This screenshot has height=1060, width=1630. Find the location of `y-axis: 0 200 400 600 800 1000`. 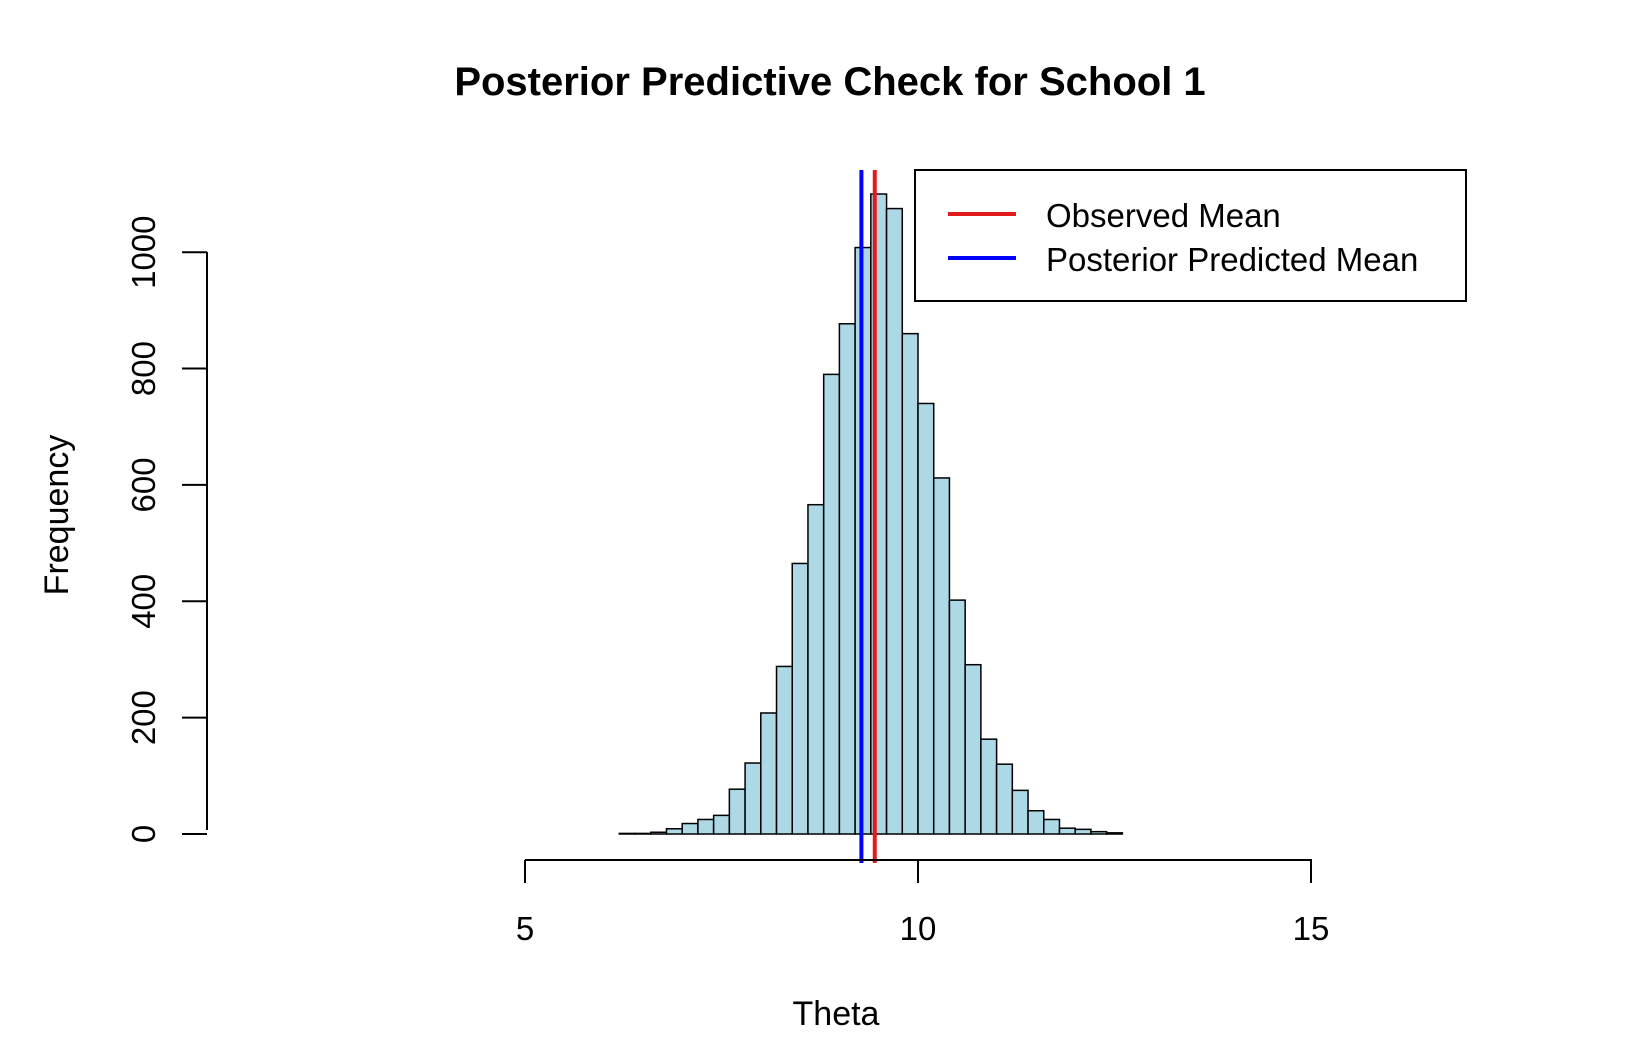

y-axis: 0 200 400 600 800 1000 is located at coordinates (166, 529).